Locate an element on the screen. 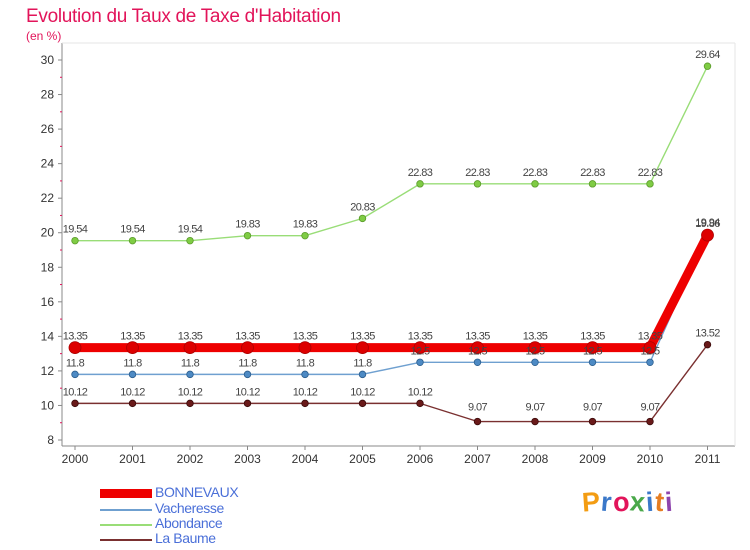  y-tick-label: 24 is located at coordinates (48, 164).